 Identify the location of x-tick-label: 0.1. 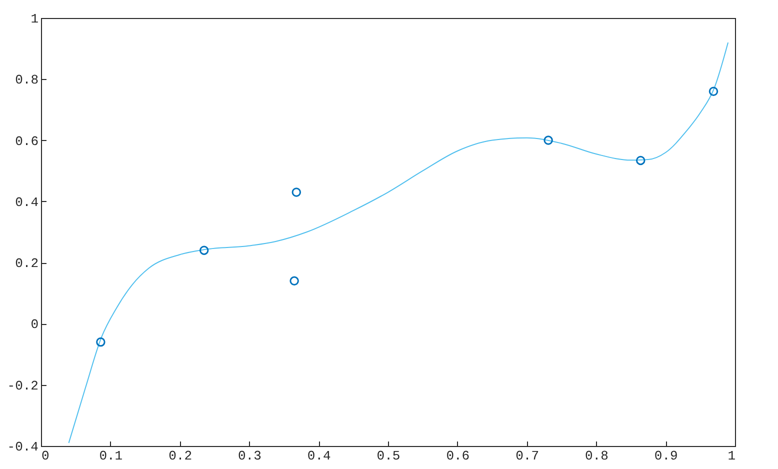
(111, 456).